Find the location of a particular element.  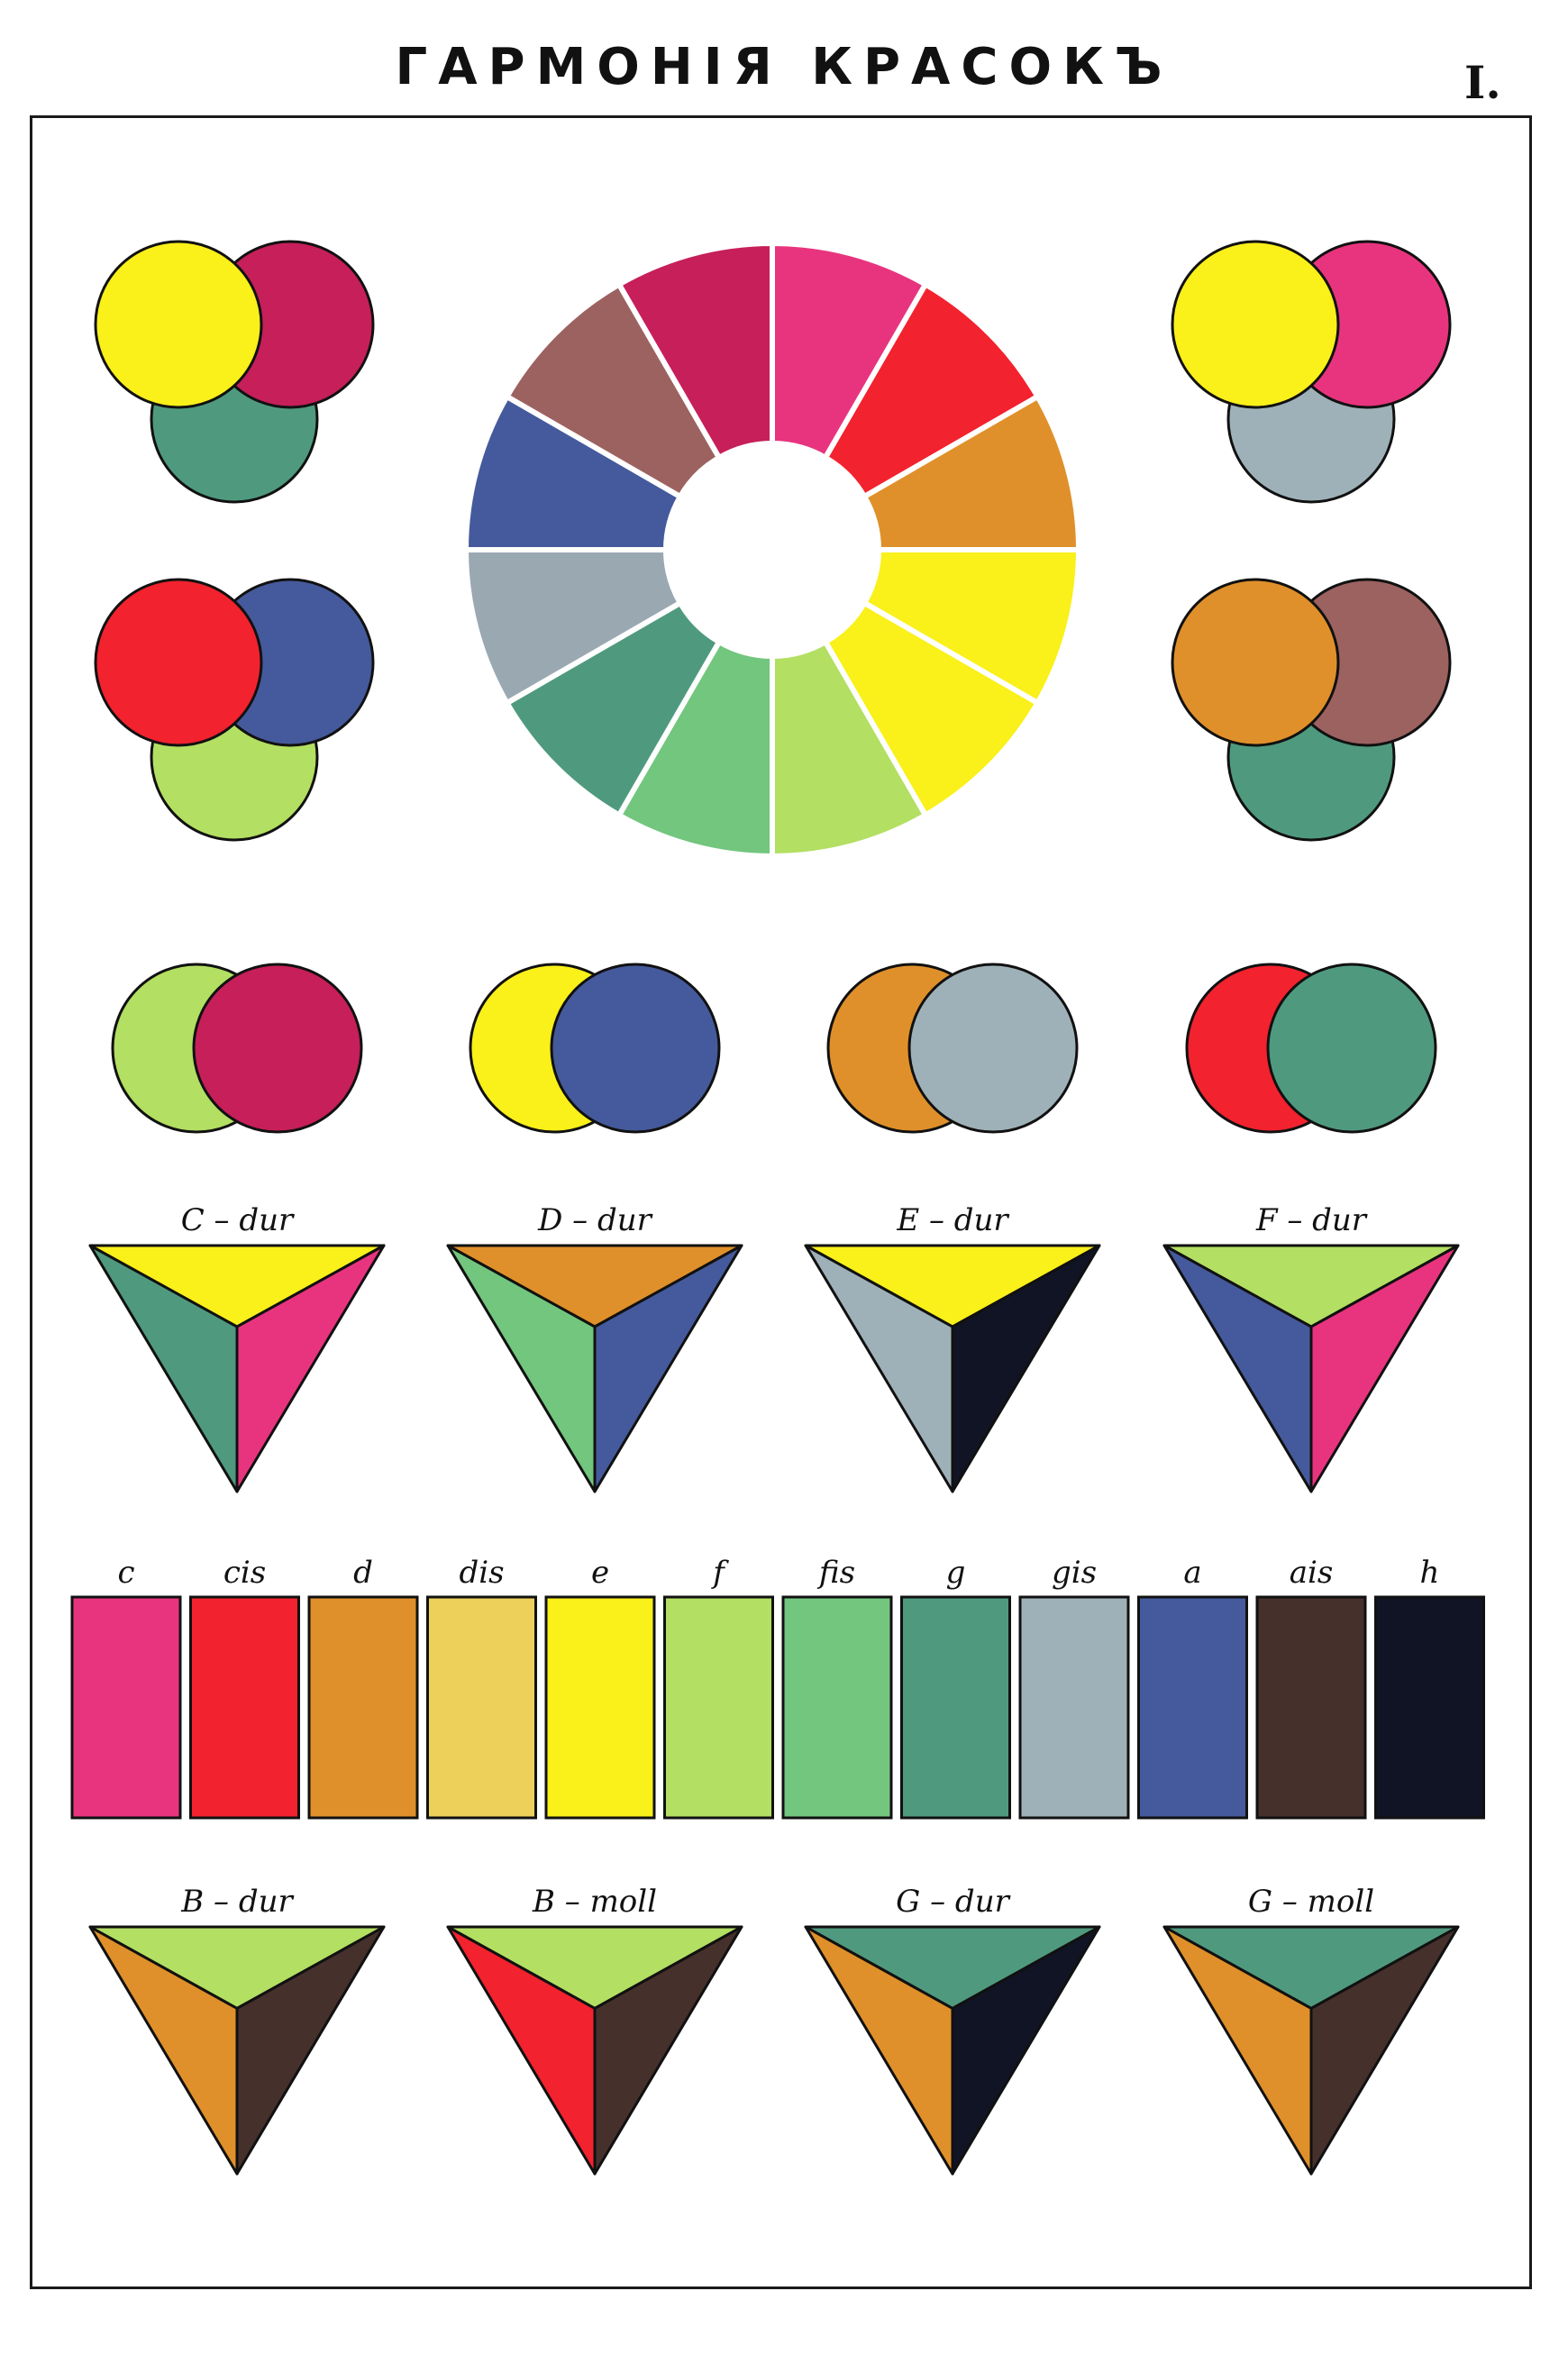

note-swatch-e is located at coordinates (600, 1707).